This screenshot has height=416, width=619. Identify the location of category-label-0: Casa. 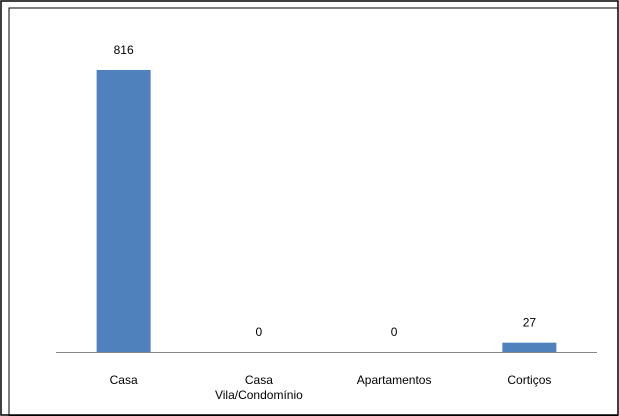
(124, 380).